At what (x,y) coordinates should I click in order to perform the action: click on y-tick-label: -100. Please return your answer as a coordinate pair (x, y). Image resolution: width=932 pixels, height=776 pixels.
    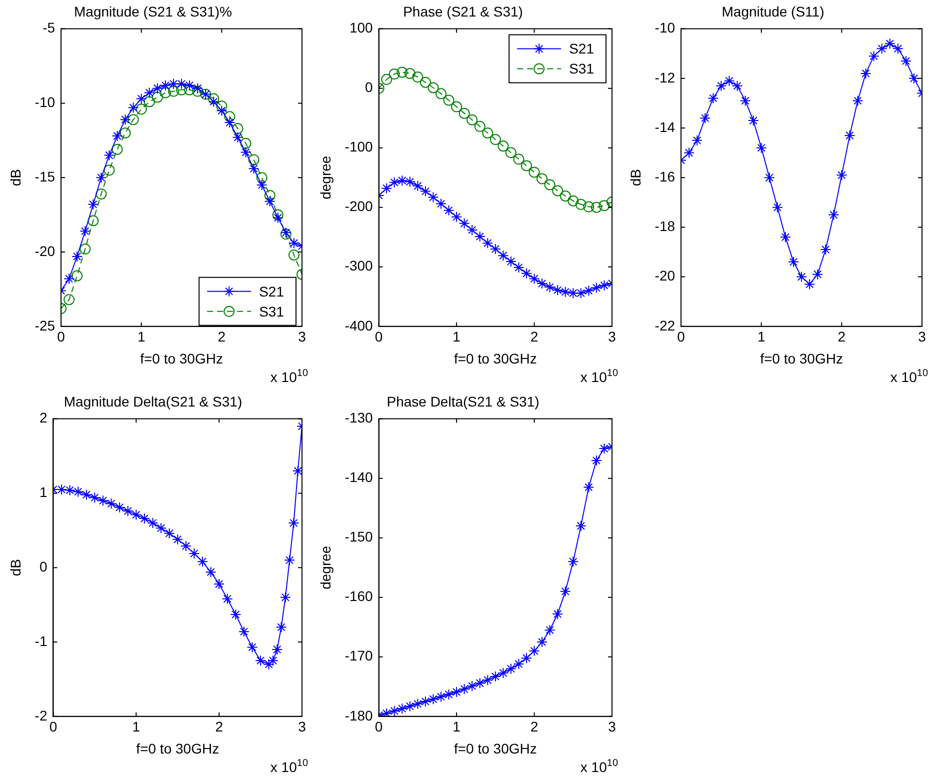
    Looking at the image, I should click on (359, 146).